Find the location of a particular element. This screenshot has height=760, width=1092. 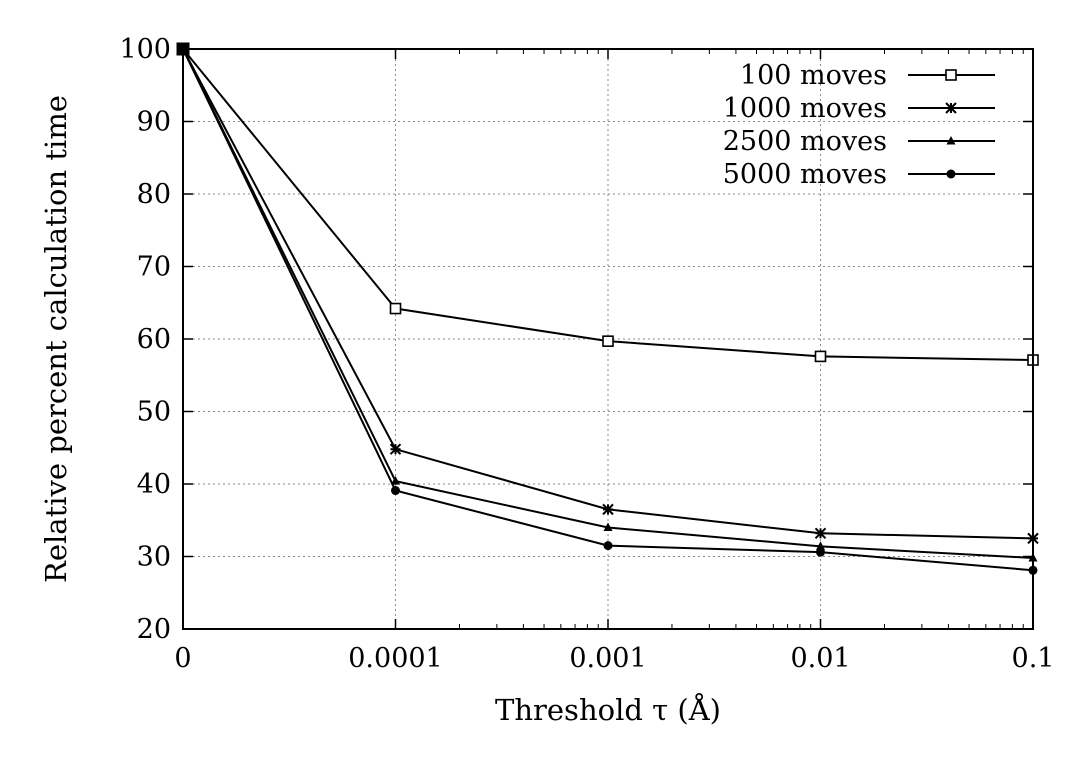

legend-item: 2500 moves is located at coordinates (859, 141).